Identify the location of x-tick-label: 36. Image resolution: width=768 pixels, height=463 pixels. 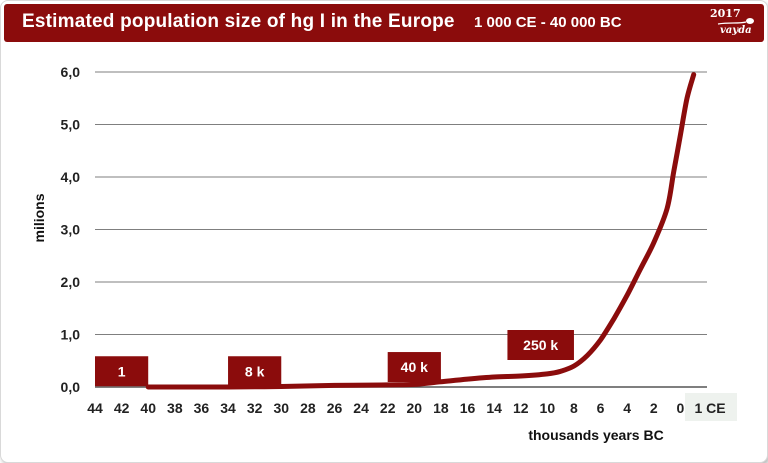
(202, 408).